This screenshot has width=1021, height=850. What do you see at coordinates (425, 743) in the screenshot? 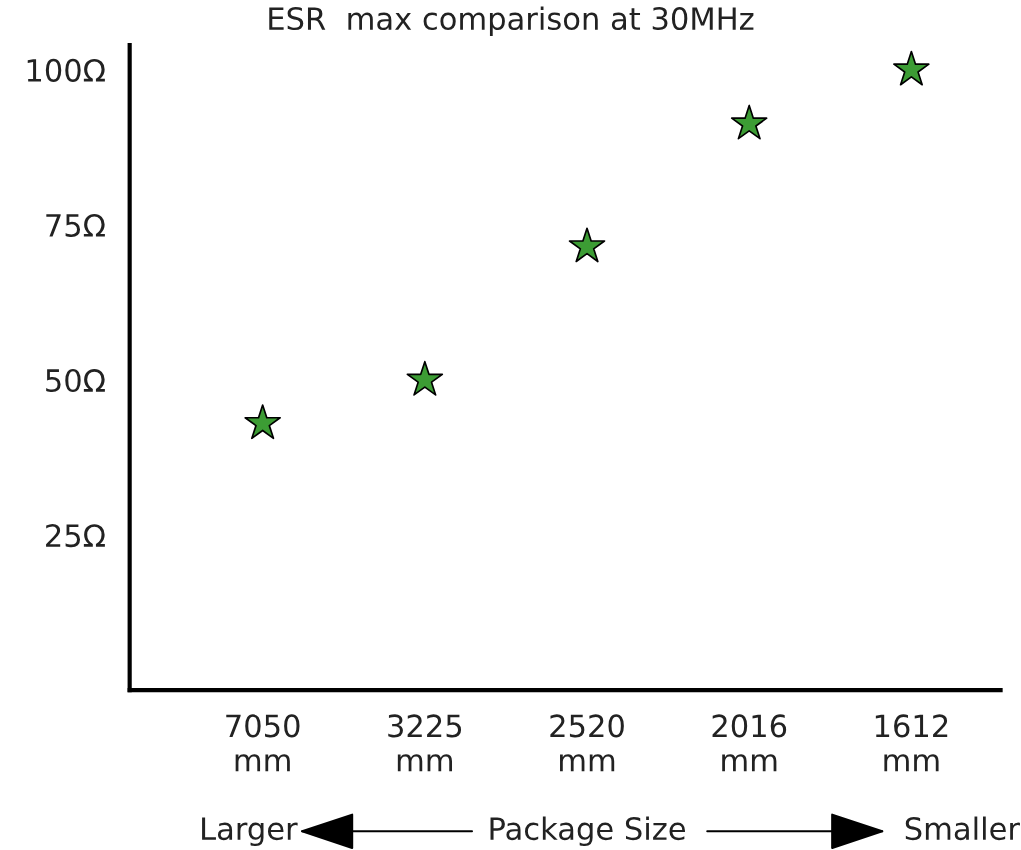
I see `x-tick-label: 3225 mm` at bounding box center [425, 743].